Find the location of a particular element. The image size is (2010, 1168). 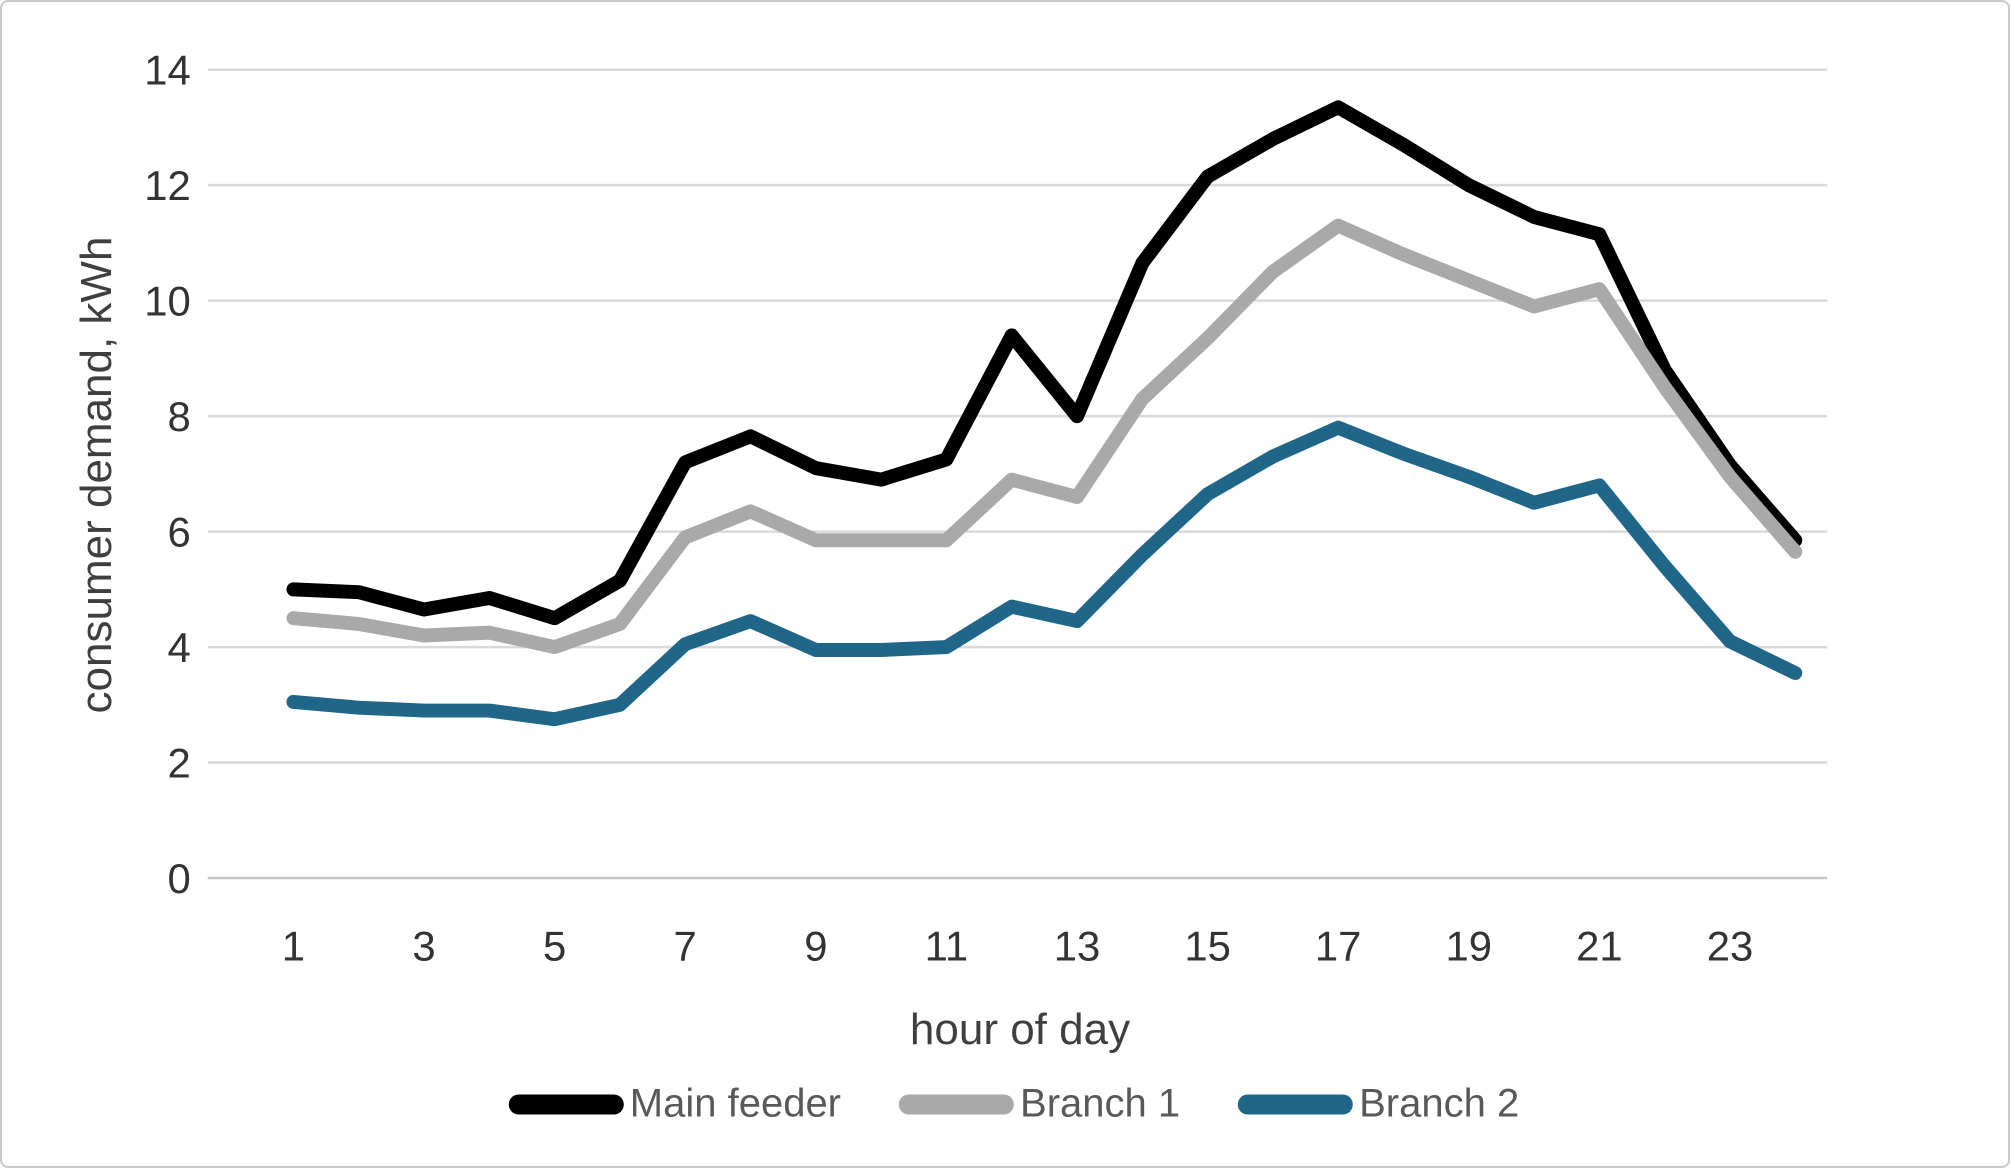

x-axis-title: hour of day is located at coordinates (1020, 1029).